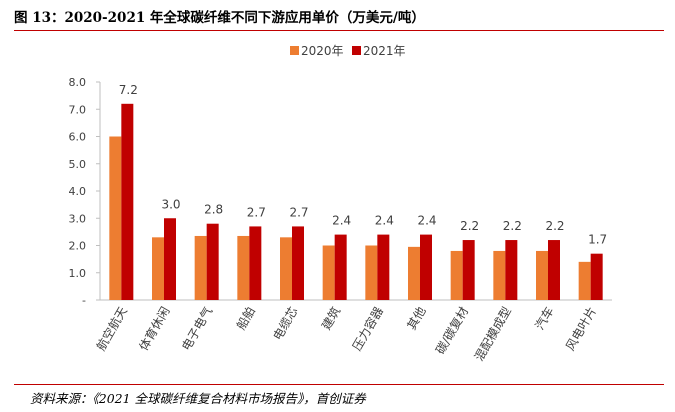  I want to click on legend-label: 2021年, so click(384, 51).